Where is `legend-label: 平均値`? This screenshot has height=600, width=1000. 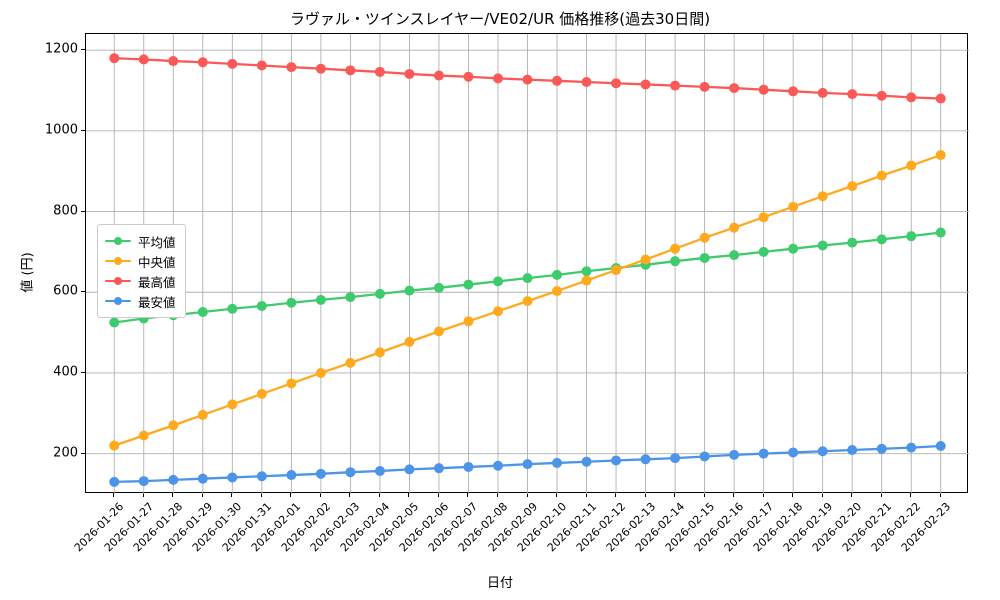 legend-label: 平均値 is located at coordinates (157, 242).